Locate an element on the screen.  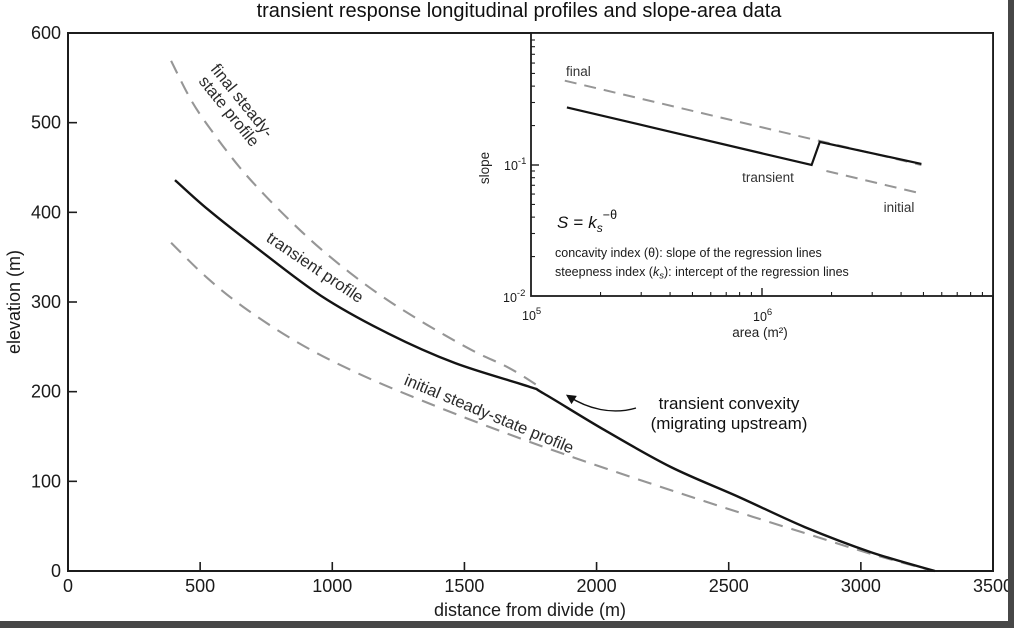
inset-initial-line is located at coordinates (873, 182).